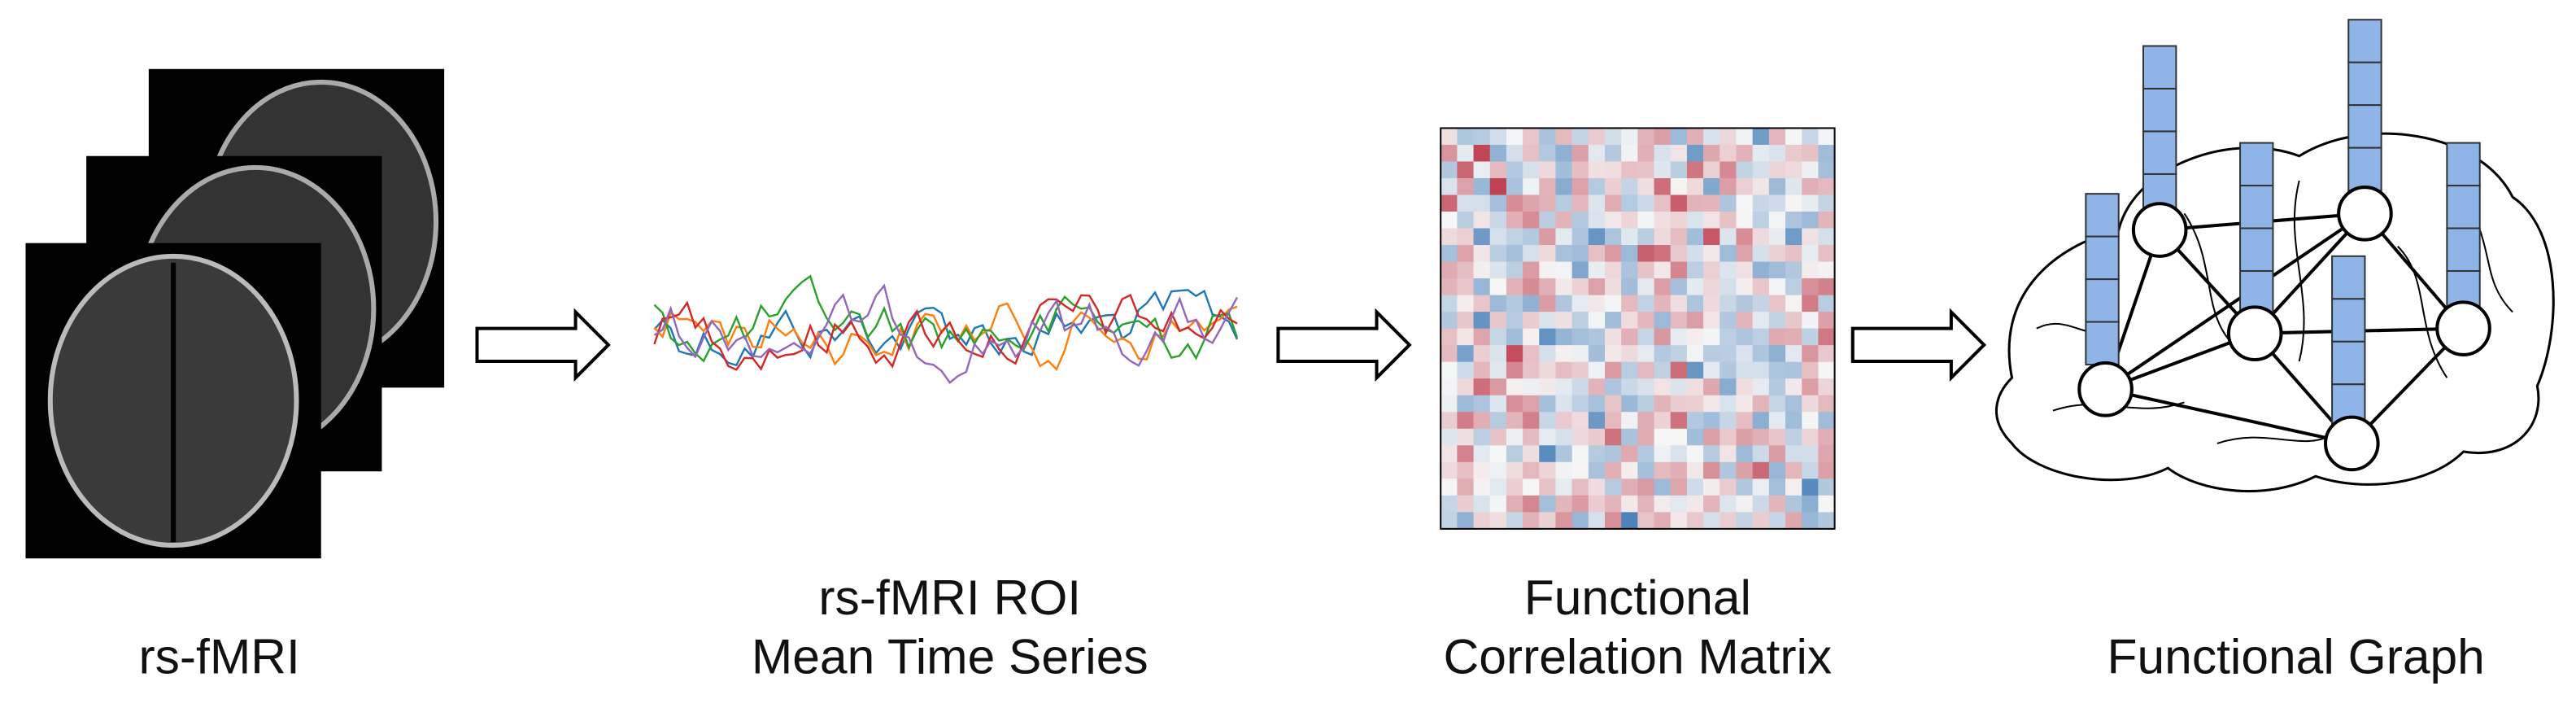 The height and width of the screenshot is (721, 2576). What do you see at coordinates (949, 597) in the screenshot?
I see `stage-label: rs-fMRI ROI` at bounding box center [949, 597].